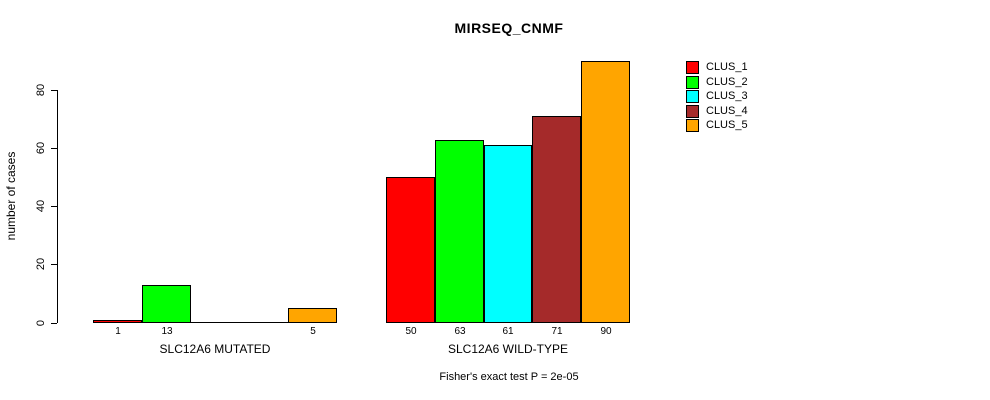  What do you see at coordinates (460, 331) in the screenshot?
I see `bar-value-label-slc12a6-wild-type-clus-2: 63` at bounding box center [460, 331].